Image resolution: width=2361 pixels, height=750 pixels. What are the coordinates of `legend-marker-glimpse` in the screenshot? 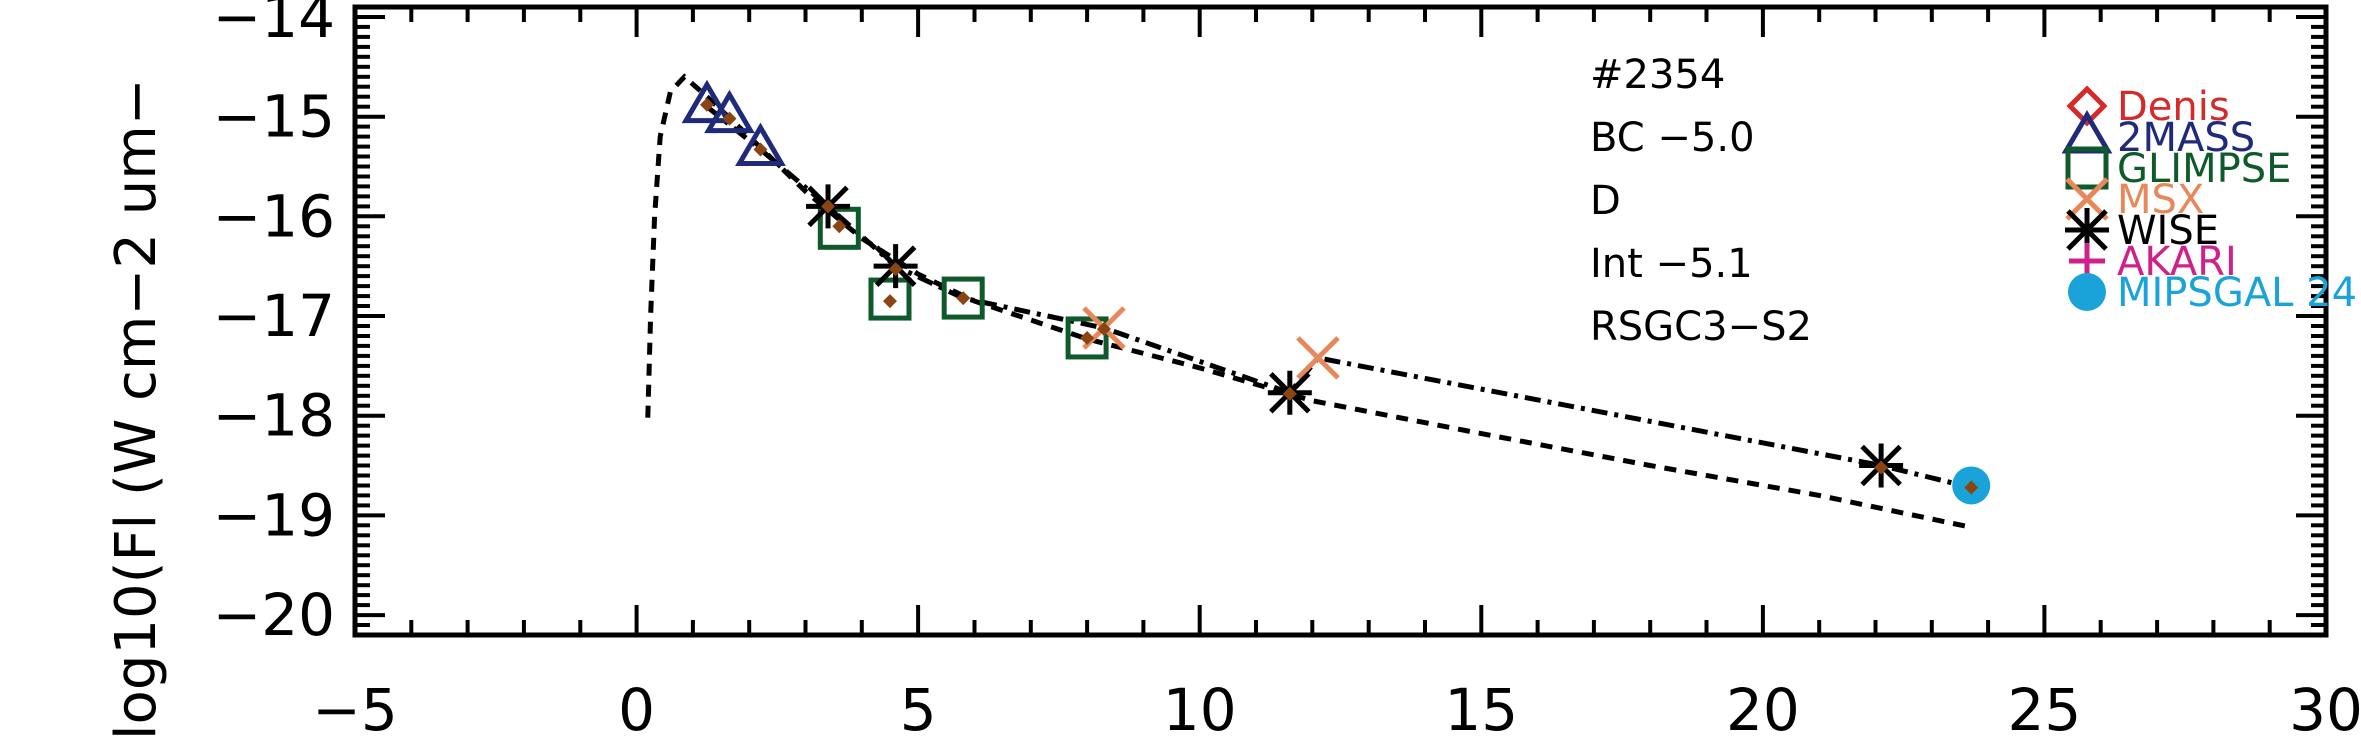 It's located at (2087, 168).